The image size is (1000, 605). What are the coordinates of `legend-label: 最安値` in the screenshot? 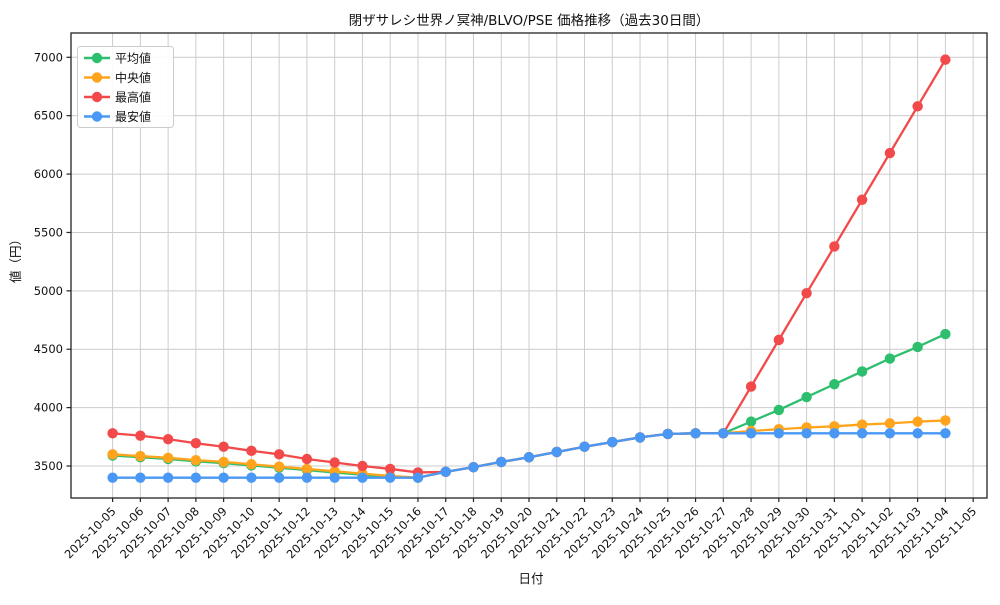 It's located at (133, 116).